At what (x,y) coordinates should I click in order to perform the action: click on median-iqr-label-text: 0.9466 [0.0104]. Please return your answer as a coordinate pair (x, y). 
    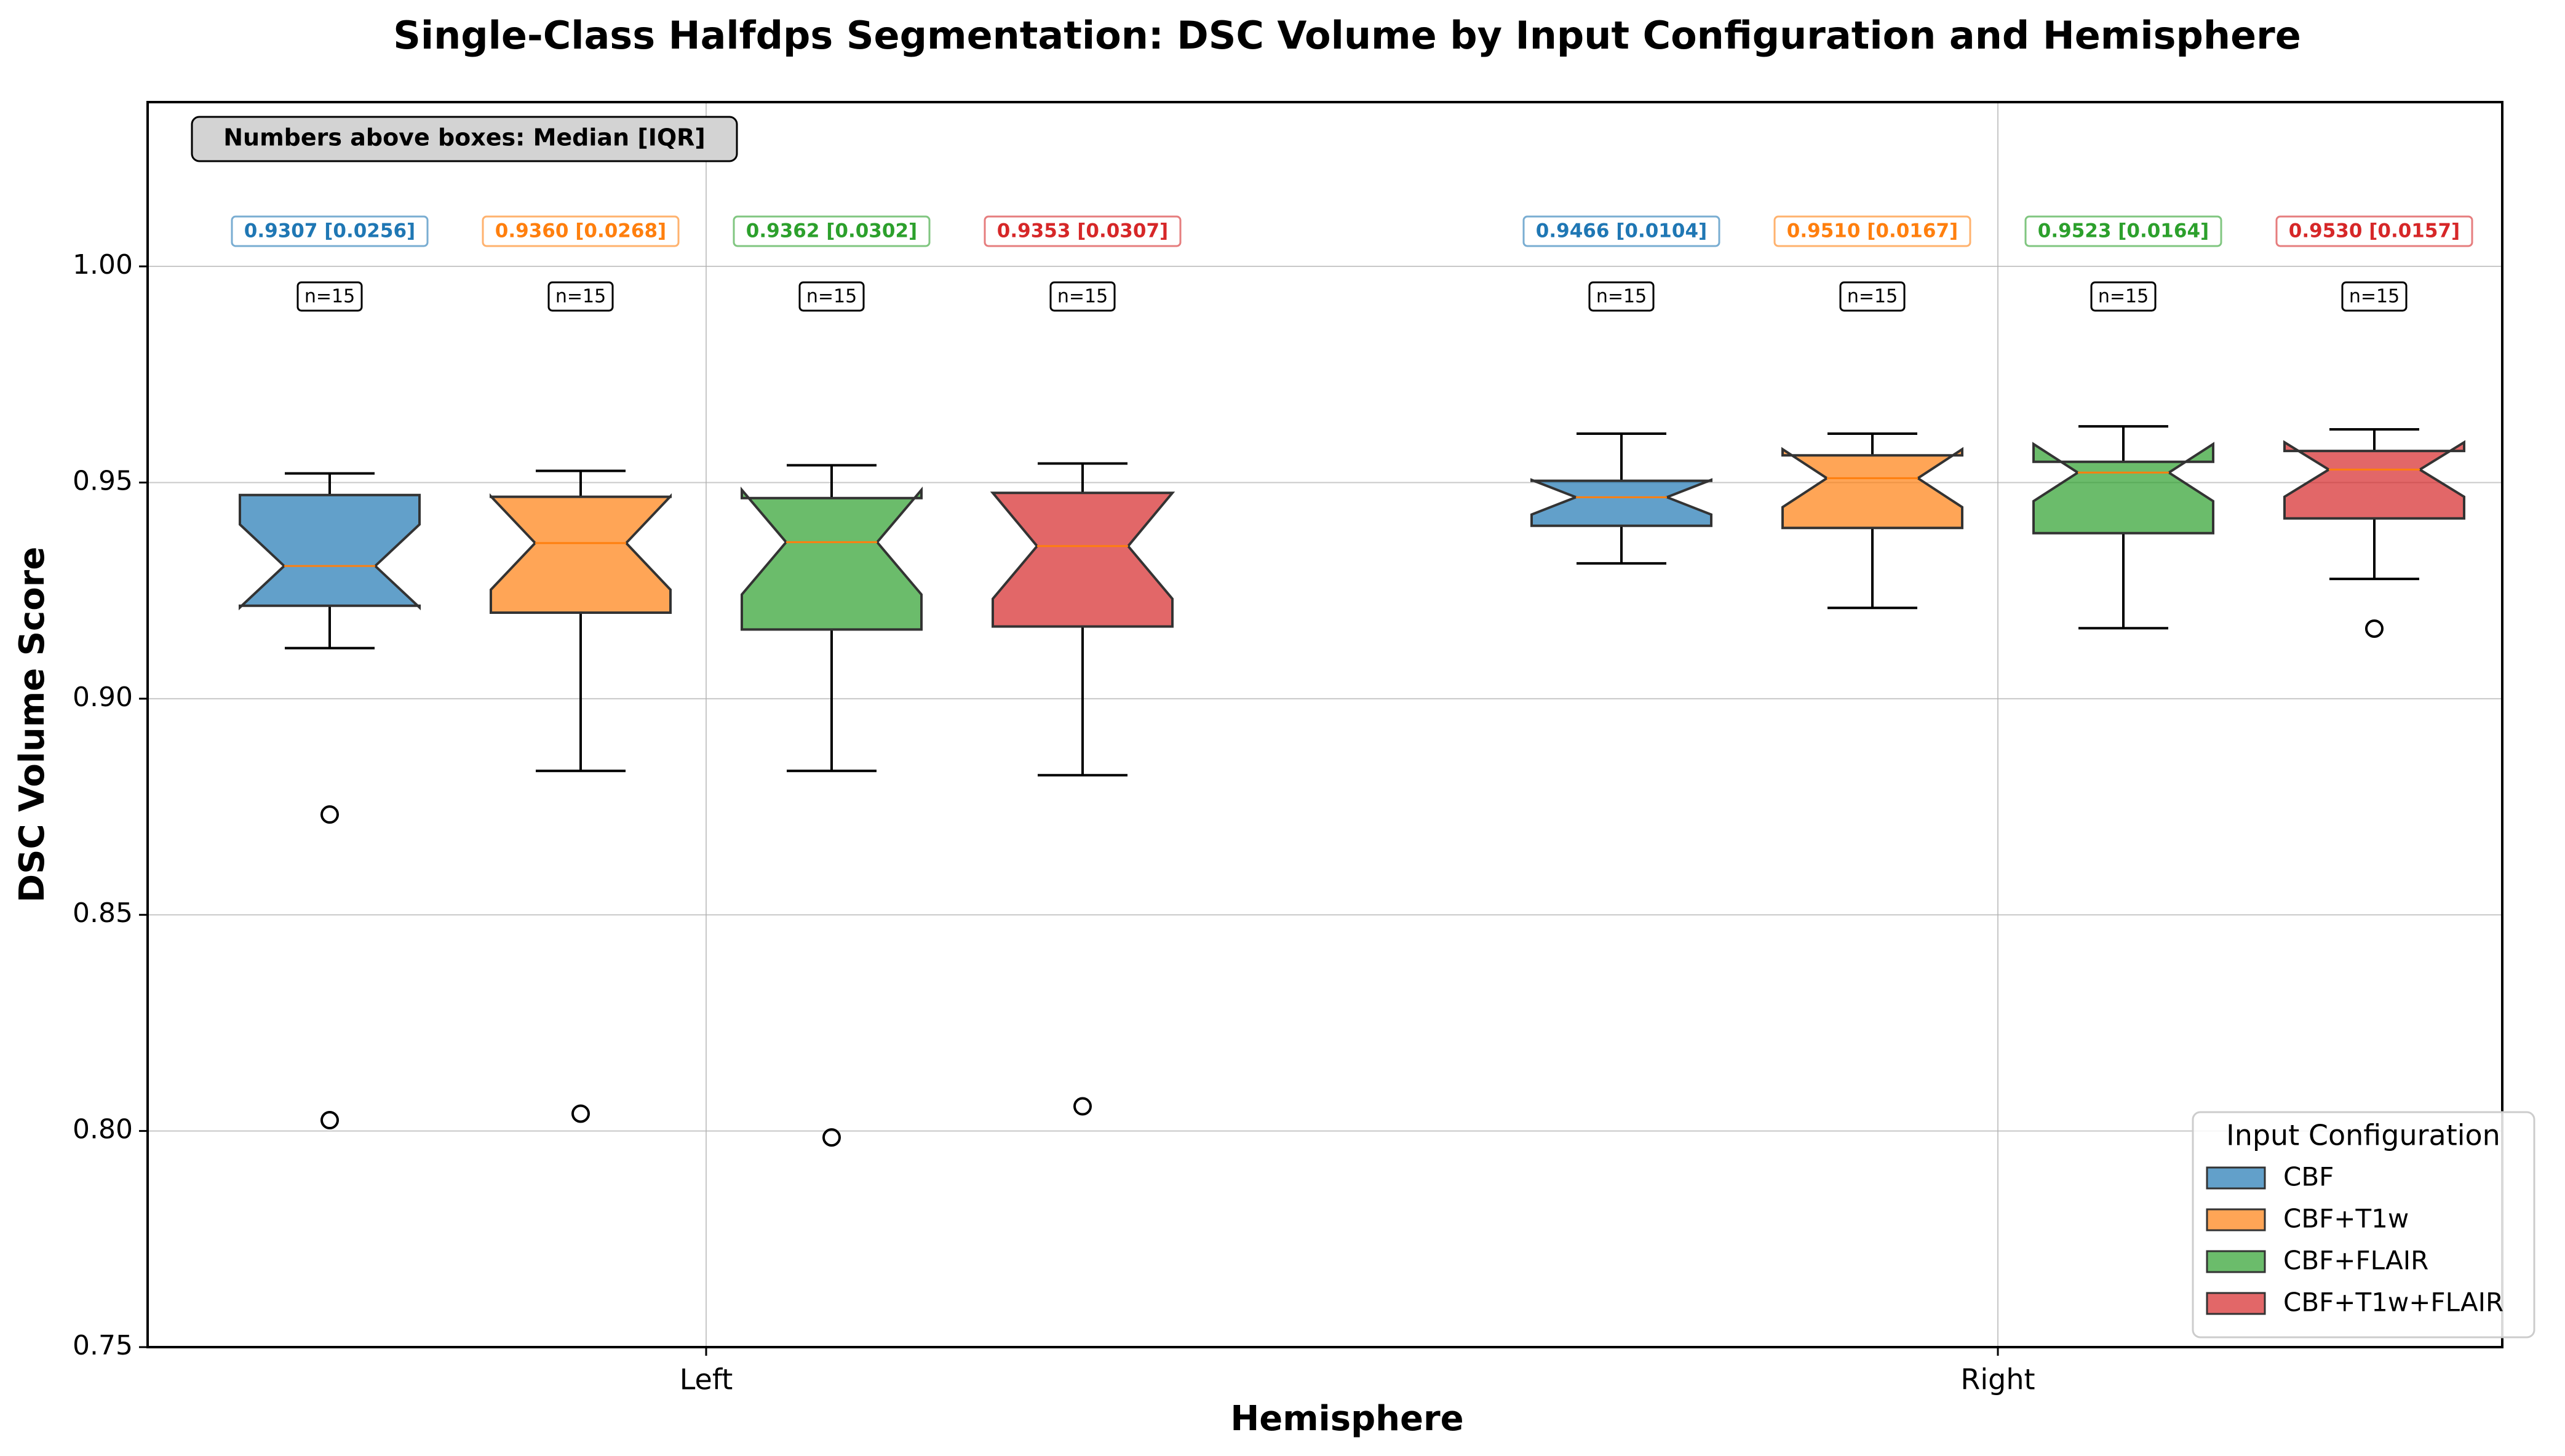
    Looking at the image, I should click on (1621, 231).